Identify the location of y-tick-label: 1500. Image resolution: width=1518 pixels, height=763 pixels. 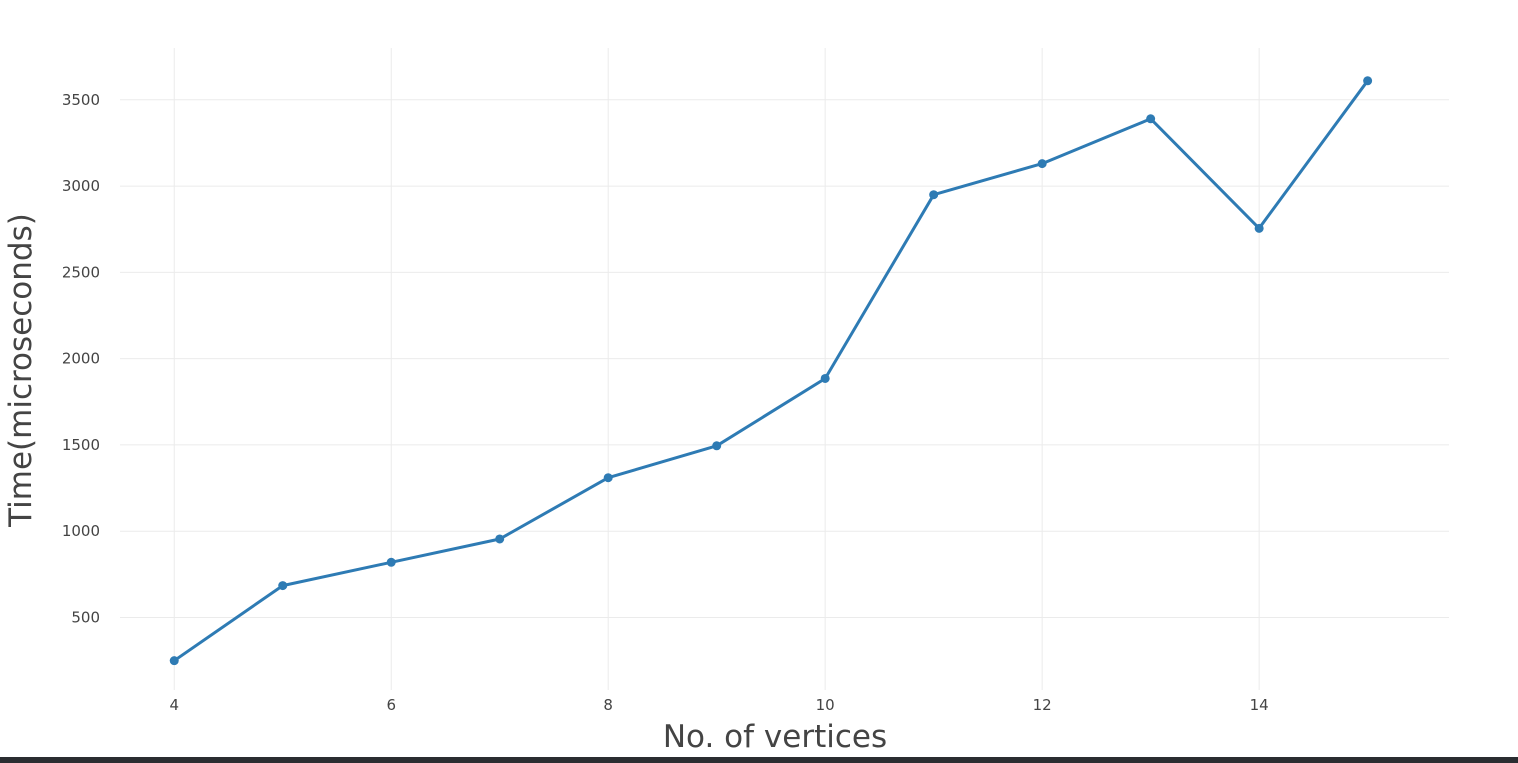
(81, 445).